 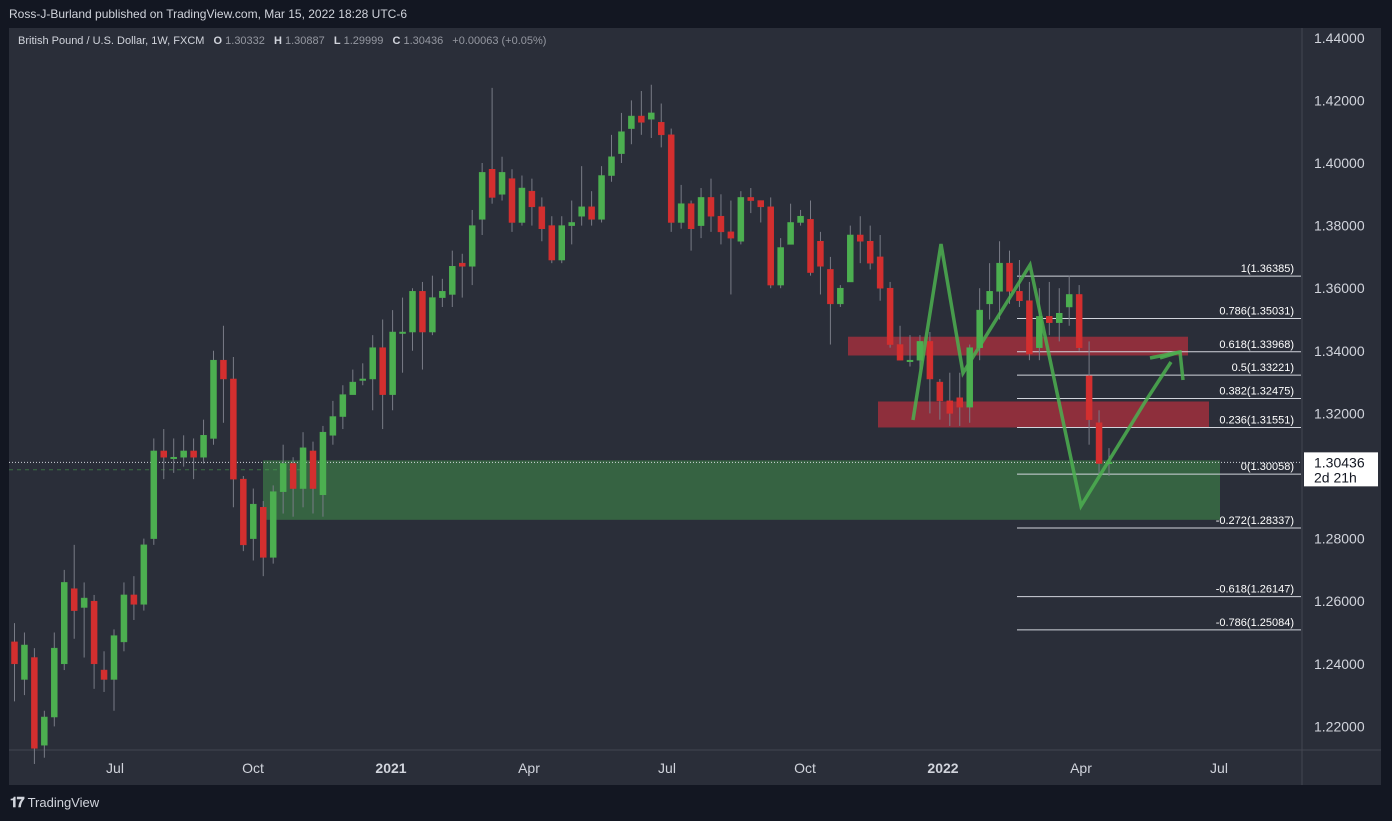 I want to click on price-tick-label: 1.38000, so click(x=1339, y=226).